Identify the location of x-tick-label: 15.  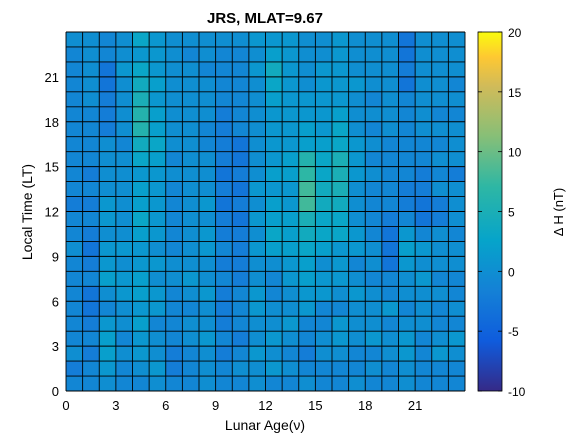
(315, 405).